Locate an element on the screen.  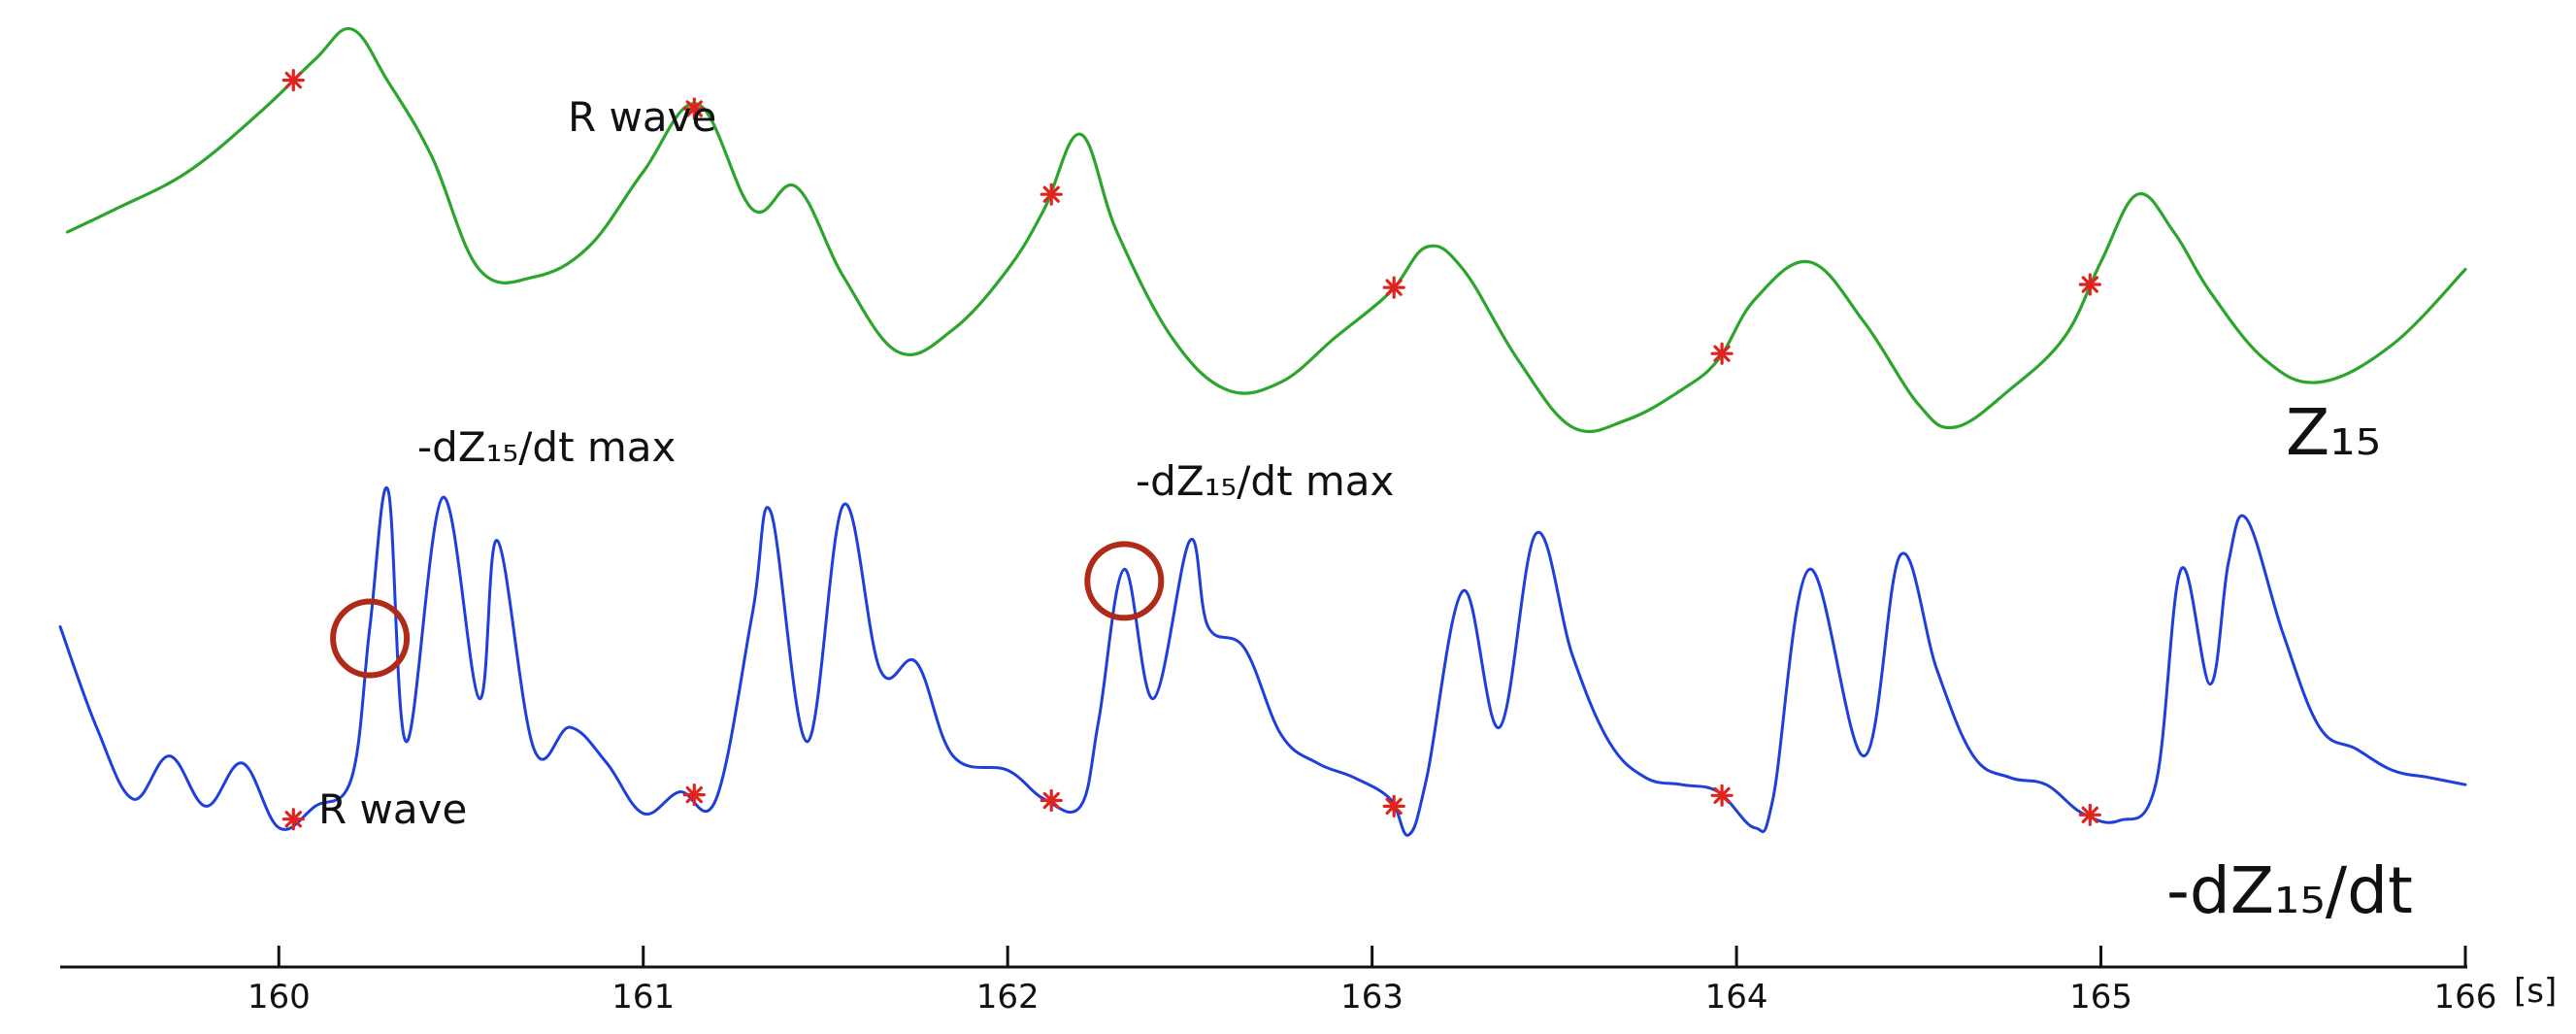
annotation-r-wave-bottom: R wave is located at coordinates (392, 809).